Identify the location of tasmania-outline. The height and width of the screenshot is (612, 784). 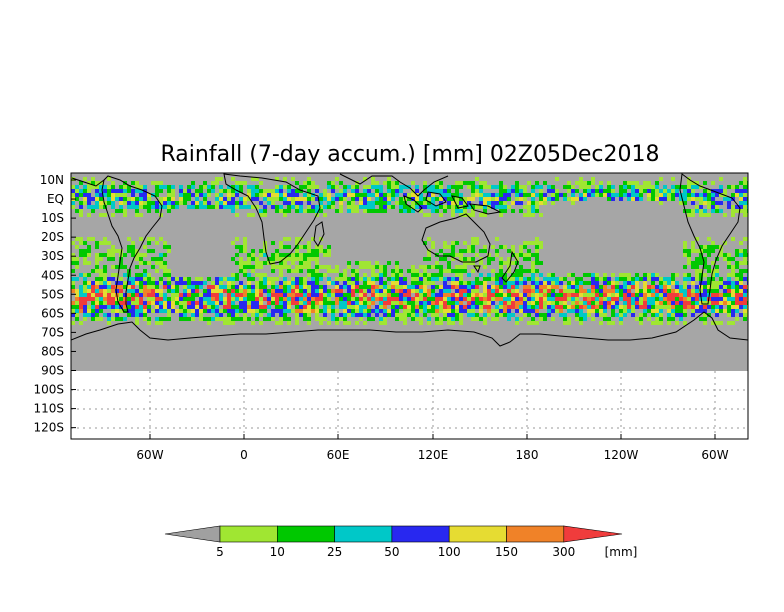
(477, 269).